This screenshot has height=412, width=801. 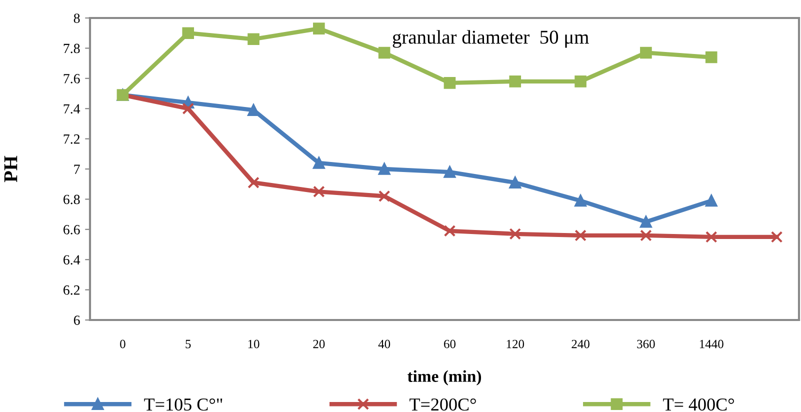 I want to click on y-tick-label: 6.4, so click(x=72, y=260).